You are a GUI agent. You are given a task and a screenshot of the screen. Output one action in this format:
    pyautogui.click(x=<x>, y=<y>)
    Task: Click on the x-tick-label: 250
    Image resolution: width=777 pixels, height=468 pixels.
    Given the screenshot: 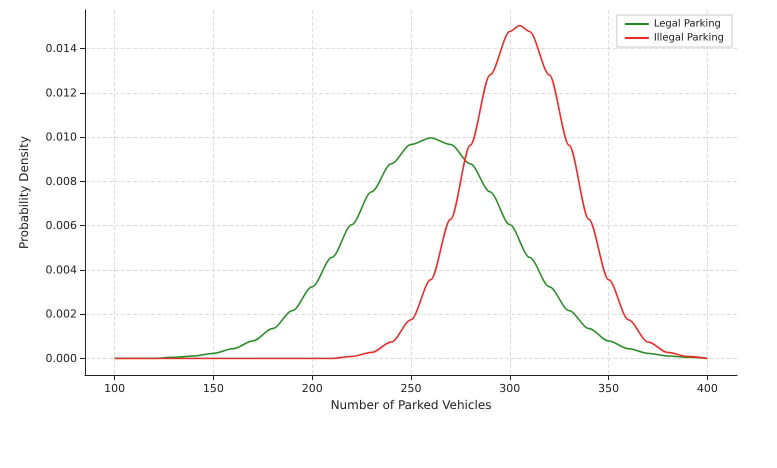 What is the action you would take?
    pyautogui.click(x=411, y=388)
    